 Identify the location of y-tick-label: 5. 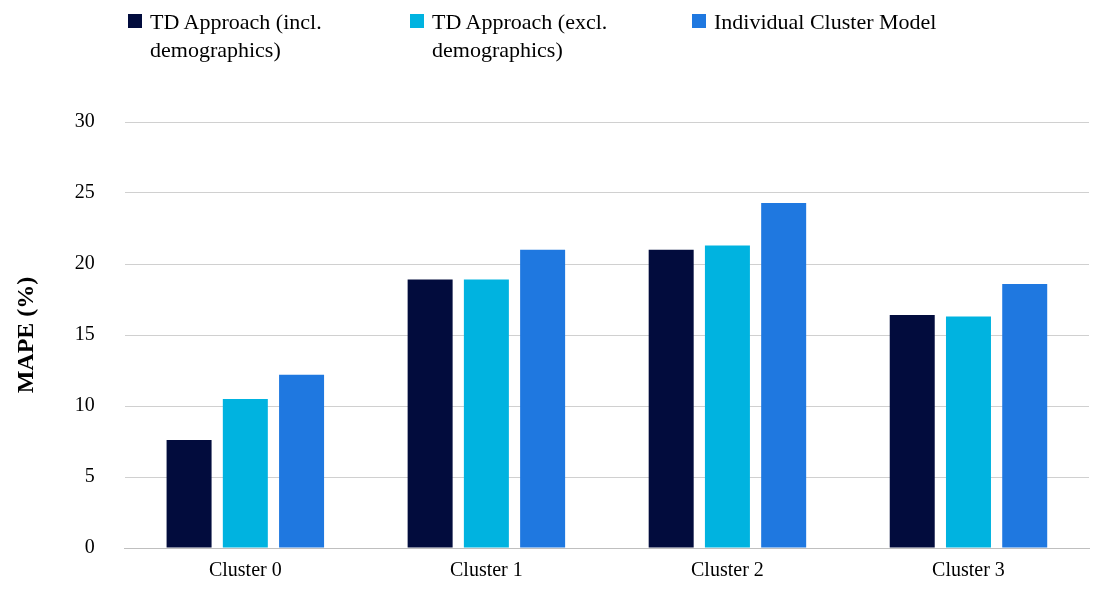
(89, 475).